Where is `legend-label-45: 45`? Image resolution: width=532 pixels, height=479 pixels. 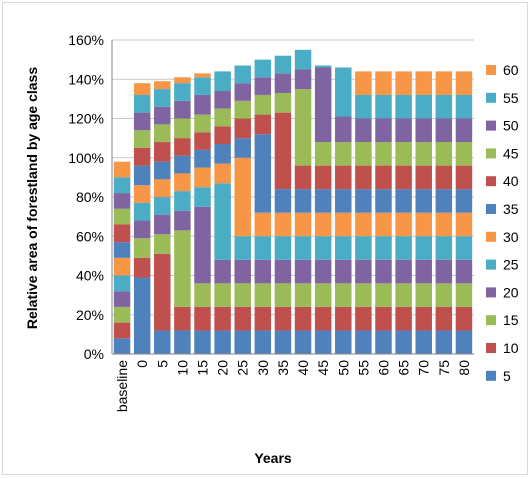
legend-label-45: 45 is located at coordinates (511, 153).